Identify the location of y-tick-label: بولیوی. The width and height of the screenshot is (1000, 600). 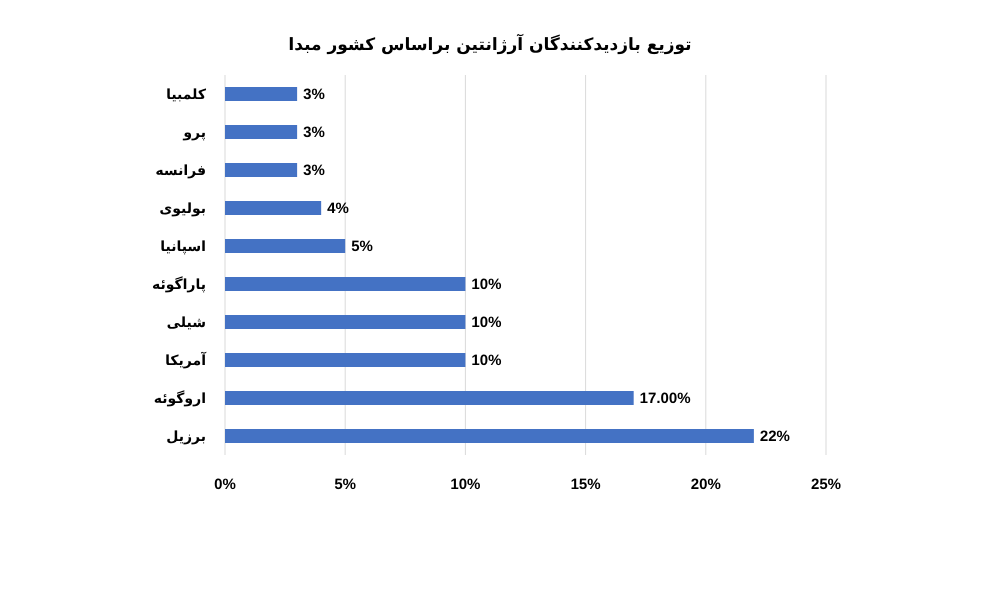
(182, 209).